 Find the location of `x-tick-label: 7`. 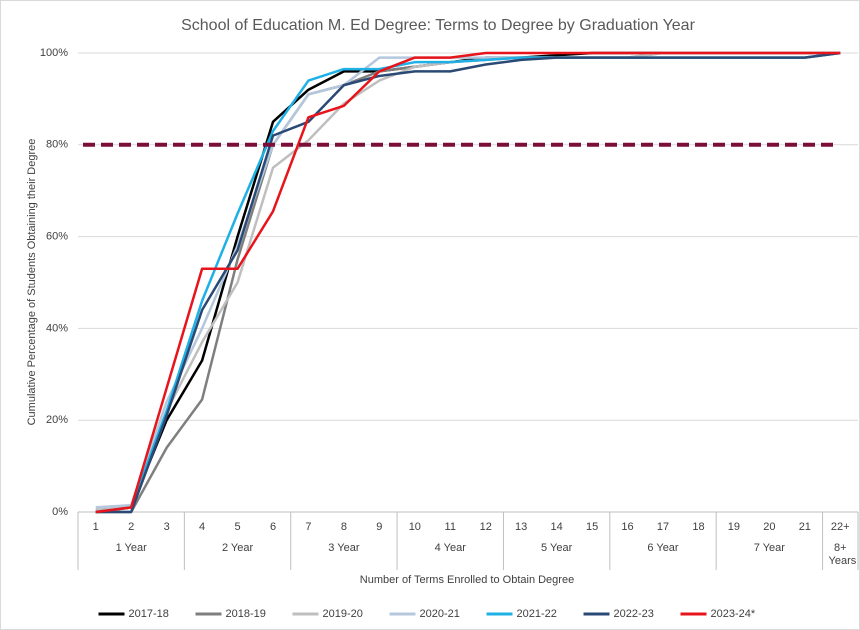

x-tick-label: 7 is located at coordinates (308, 527).